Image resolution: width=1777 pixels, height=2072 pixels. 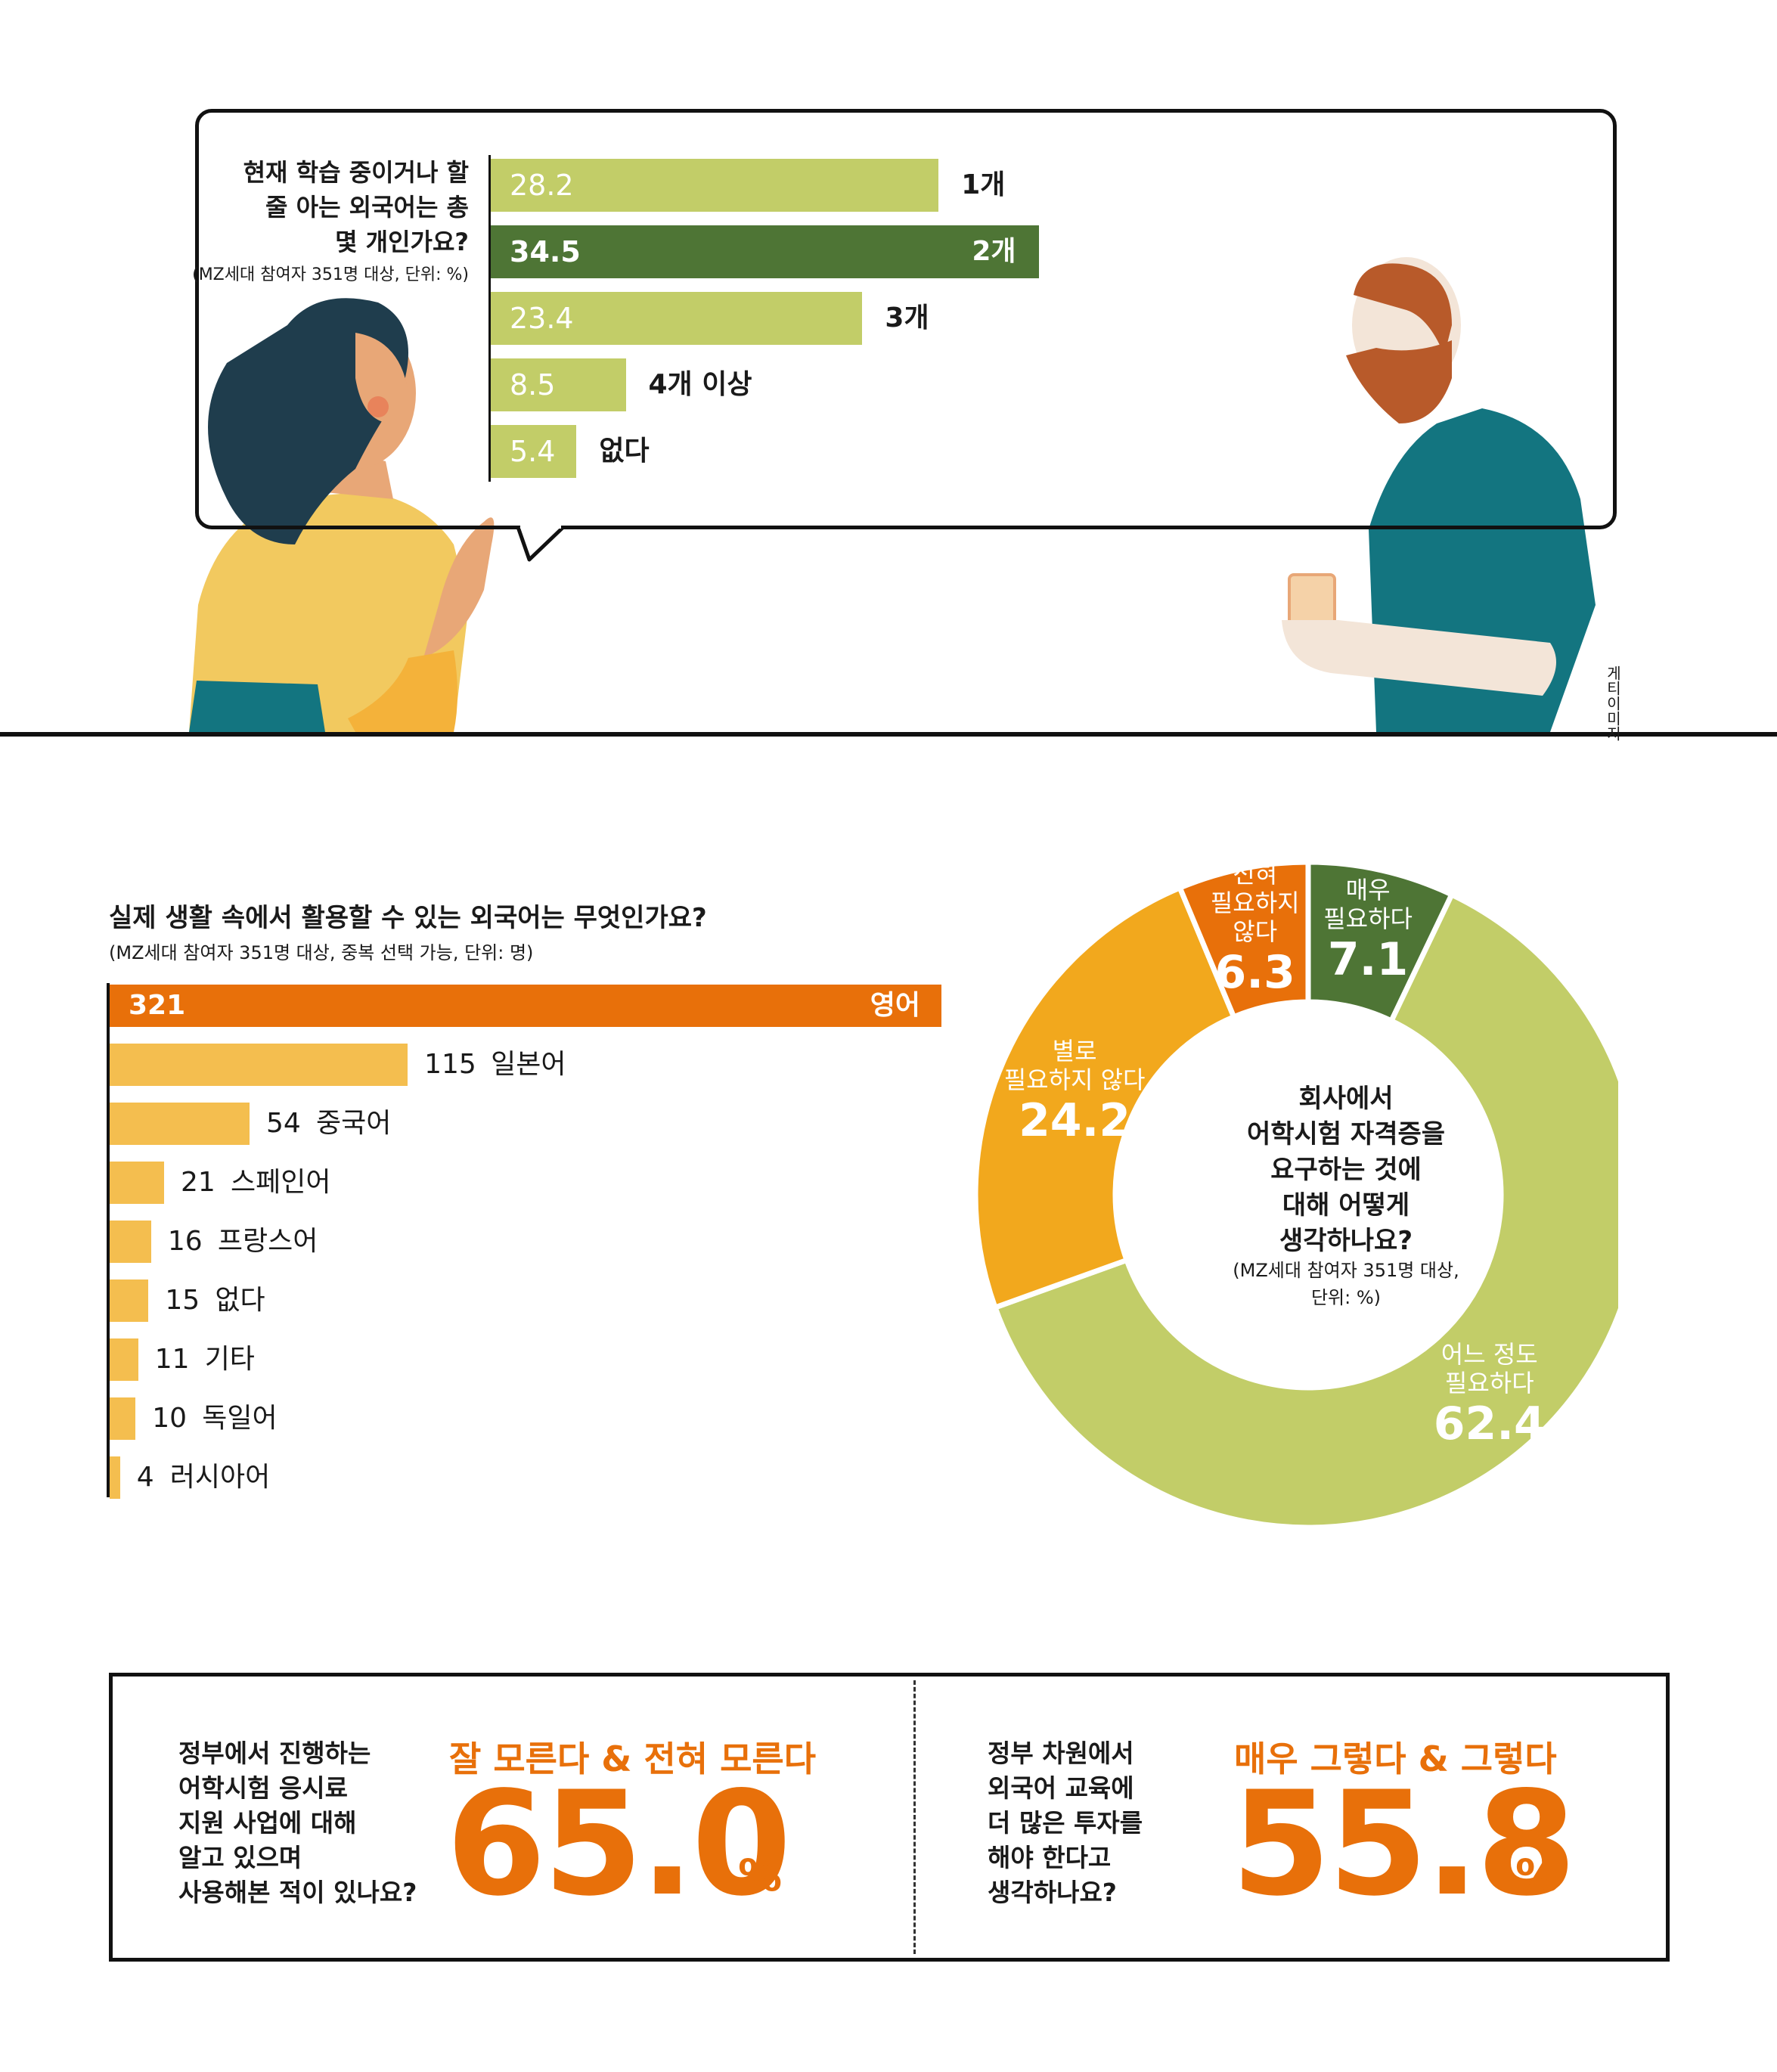 What do you see at coordinates (1254, 973) in the screenshot?
I see `donut-slice-value: 6.3` at bounding box center [1254, 973].